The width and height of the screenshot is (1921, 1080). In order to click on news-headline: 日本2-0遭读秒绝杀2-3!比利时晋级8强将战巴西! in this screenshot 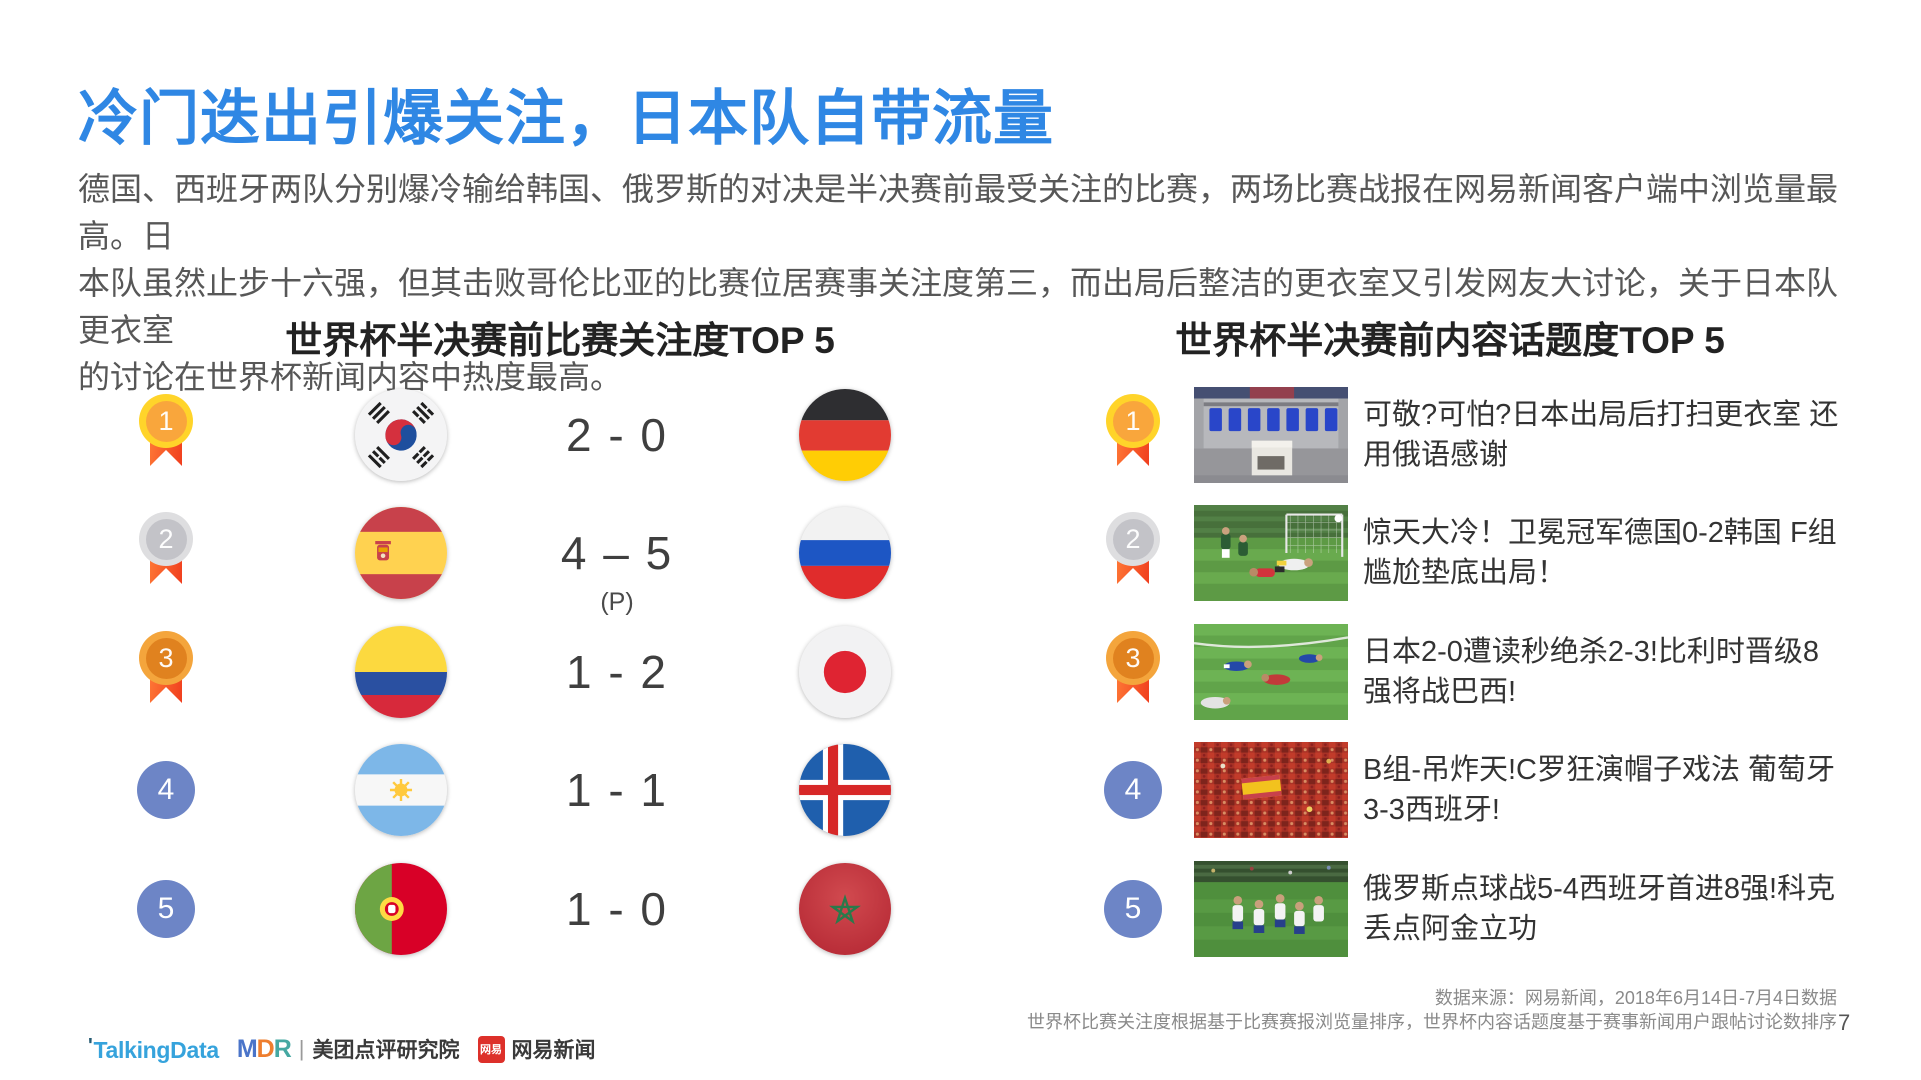, I will do `click(1604, 672)`.